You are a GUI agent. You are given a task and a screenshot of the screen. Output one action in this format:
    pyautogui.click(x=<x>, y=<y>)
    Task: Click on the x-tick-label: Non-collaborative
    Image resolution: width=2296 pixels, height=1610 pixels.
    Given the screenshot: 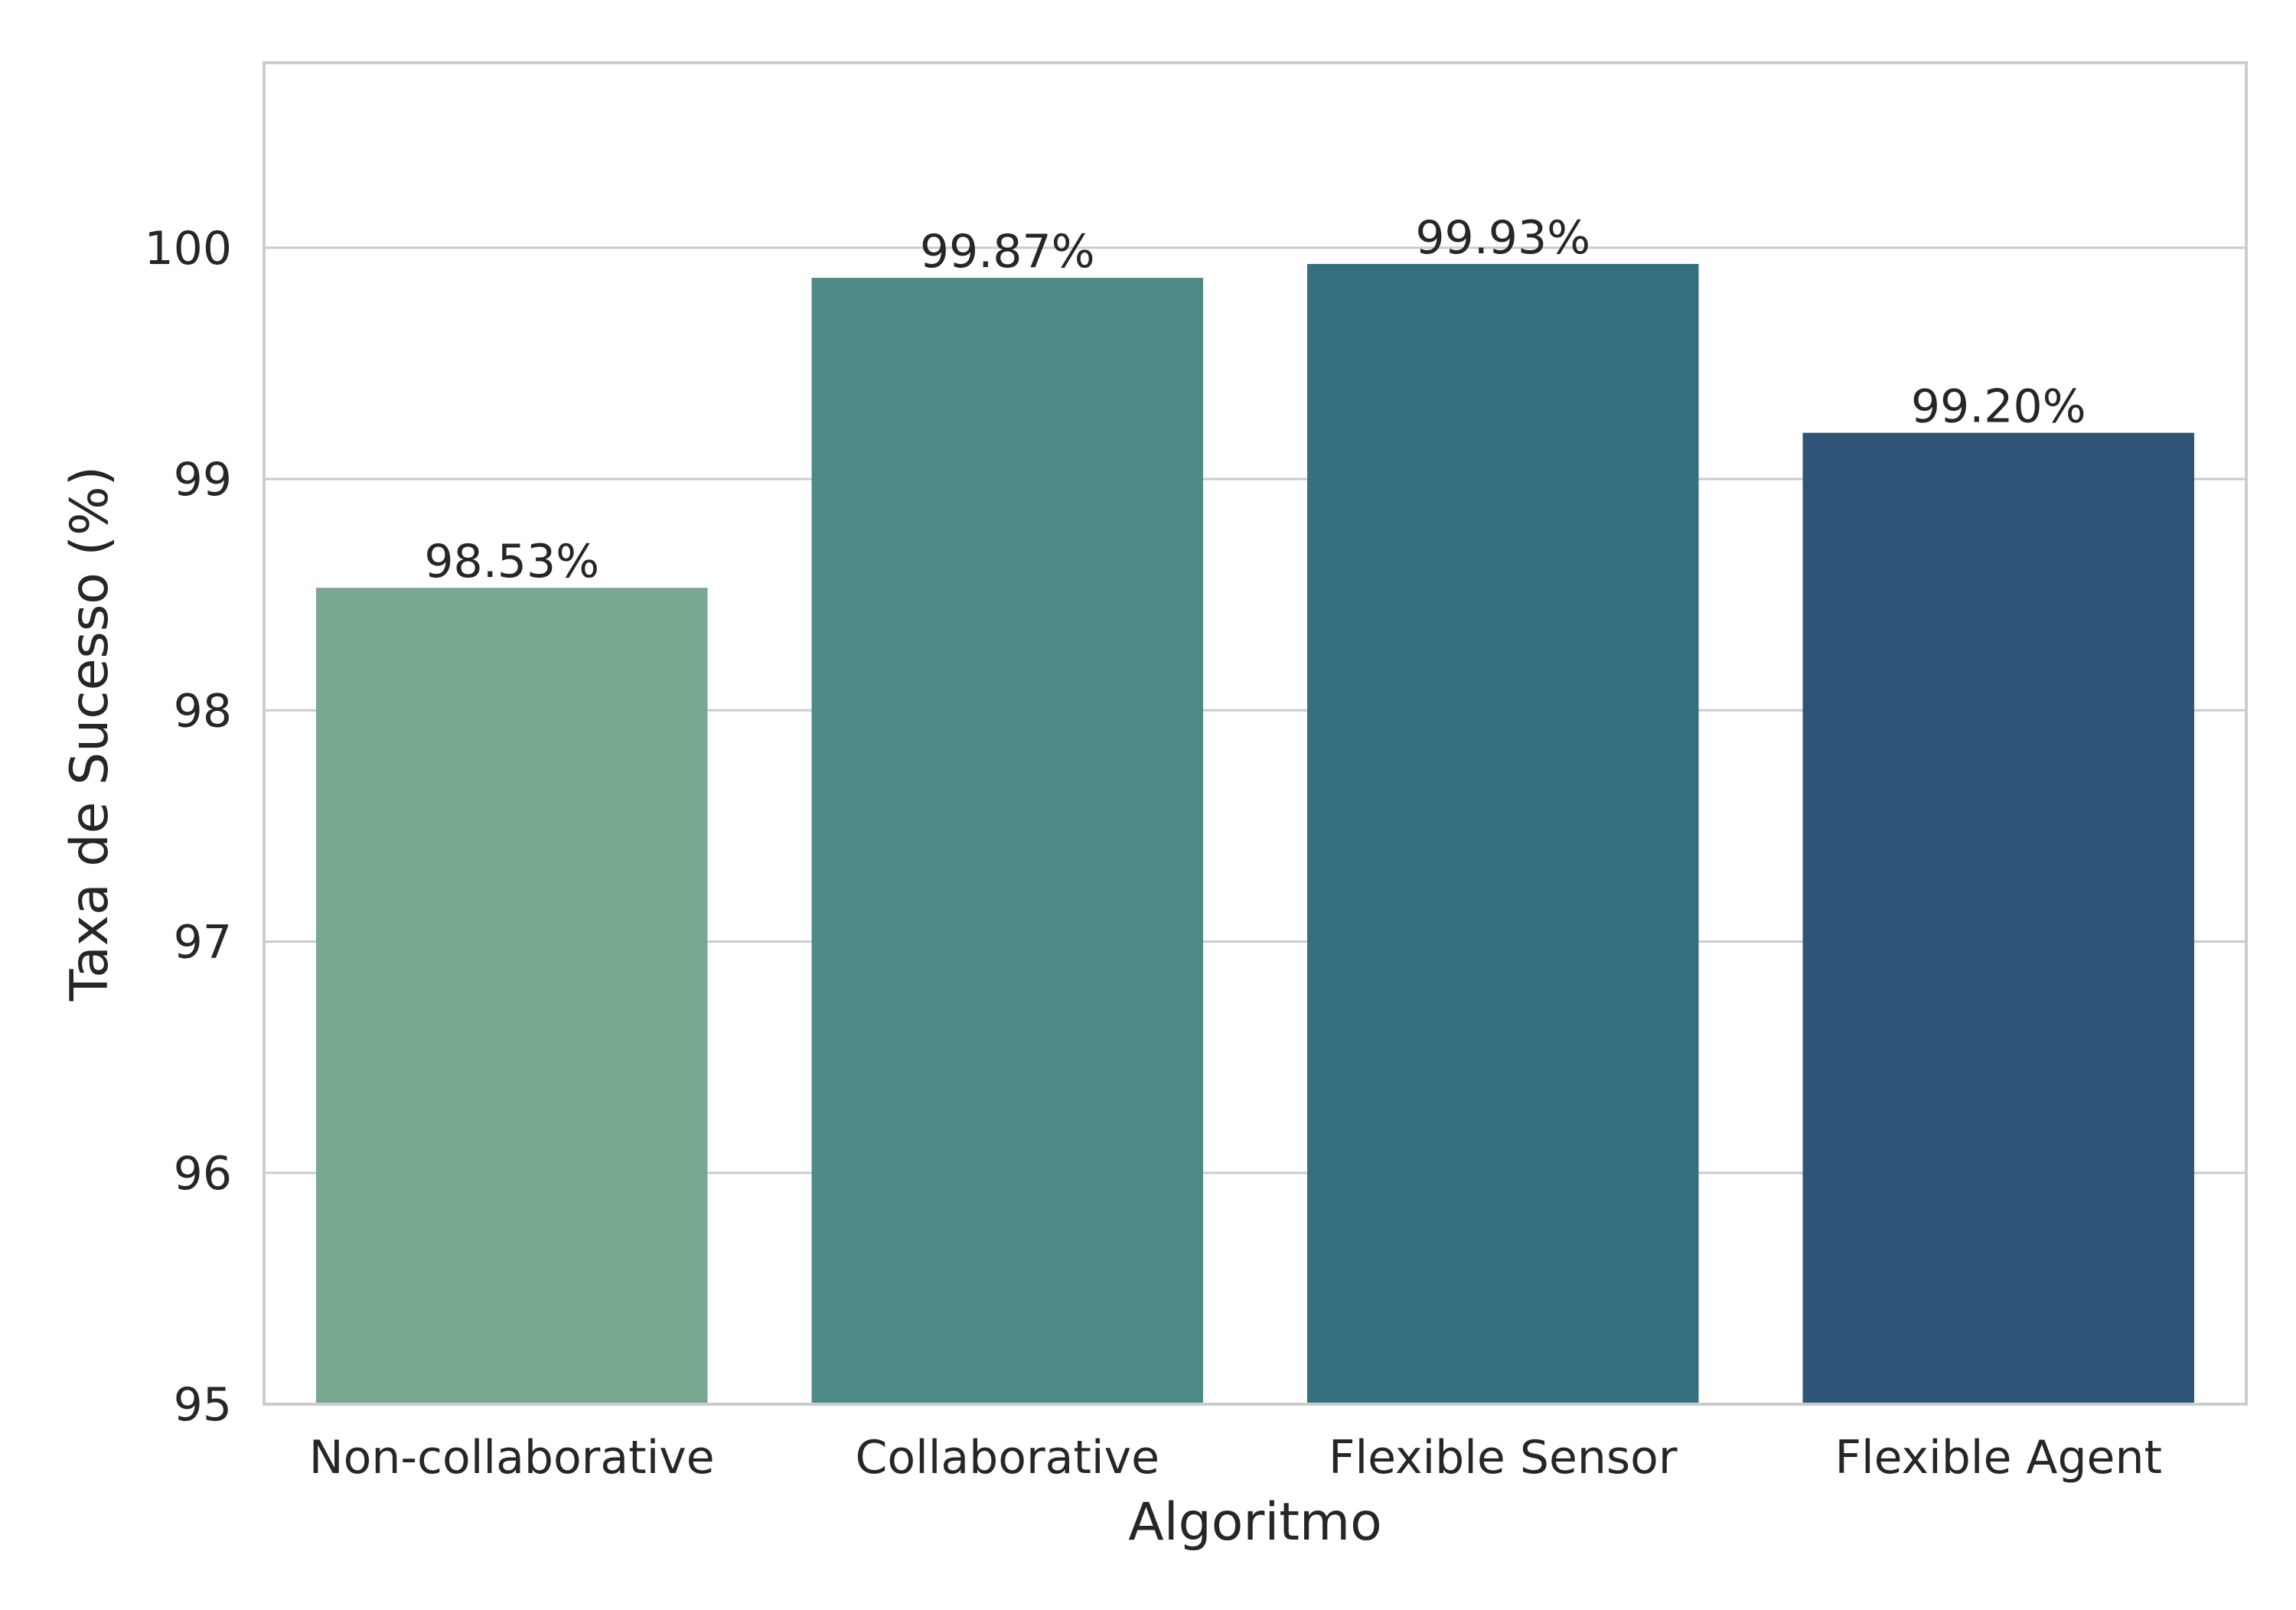 What is the action you would take?
    pyautogui.click(x=512, y=1458)
    